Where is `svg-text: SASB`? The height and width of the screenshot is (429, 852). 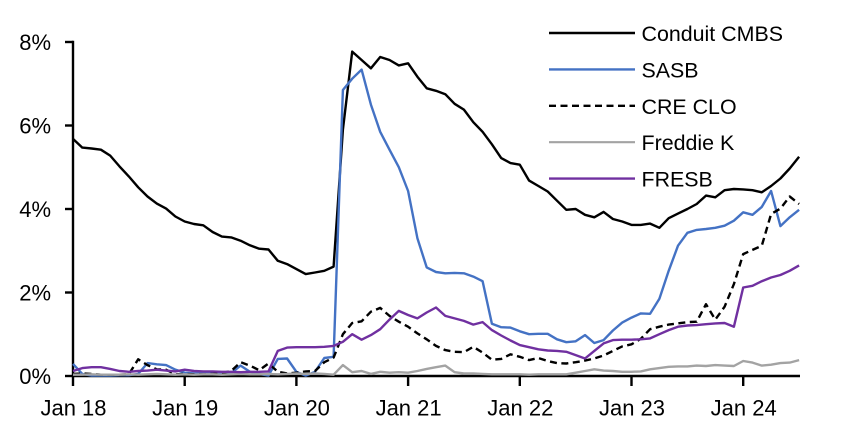
svg-text: SASB is located at coordinates (670, 70).